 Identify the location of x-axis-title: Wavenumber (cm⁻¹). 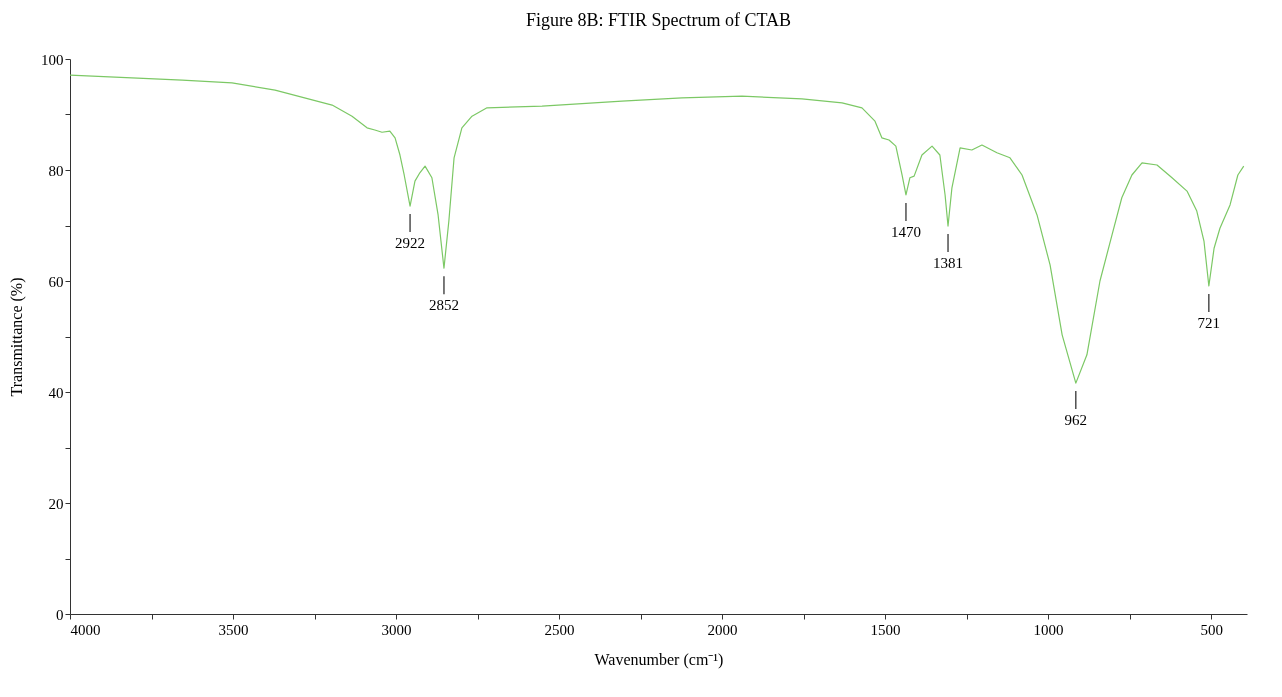
(659, 659).